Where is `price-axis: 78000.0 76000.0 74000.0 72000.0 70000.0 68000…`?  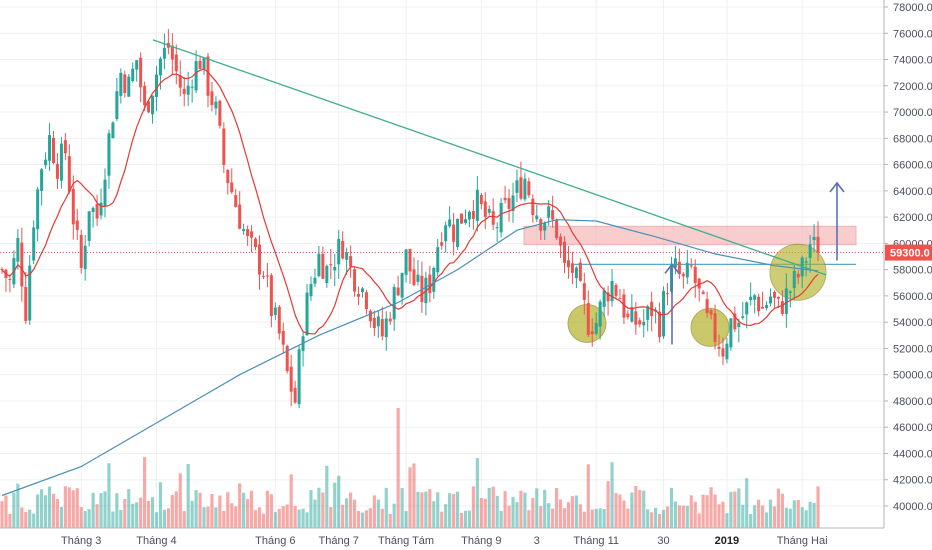 price-axis: 78000.0 76000.0 74000.0 72000.0 70000.0 68000… is located at coordinates (907, 264).